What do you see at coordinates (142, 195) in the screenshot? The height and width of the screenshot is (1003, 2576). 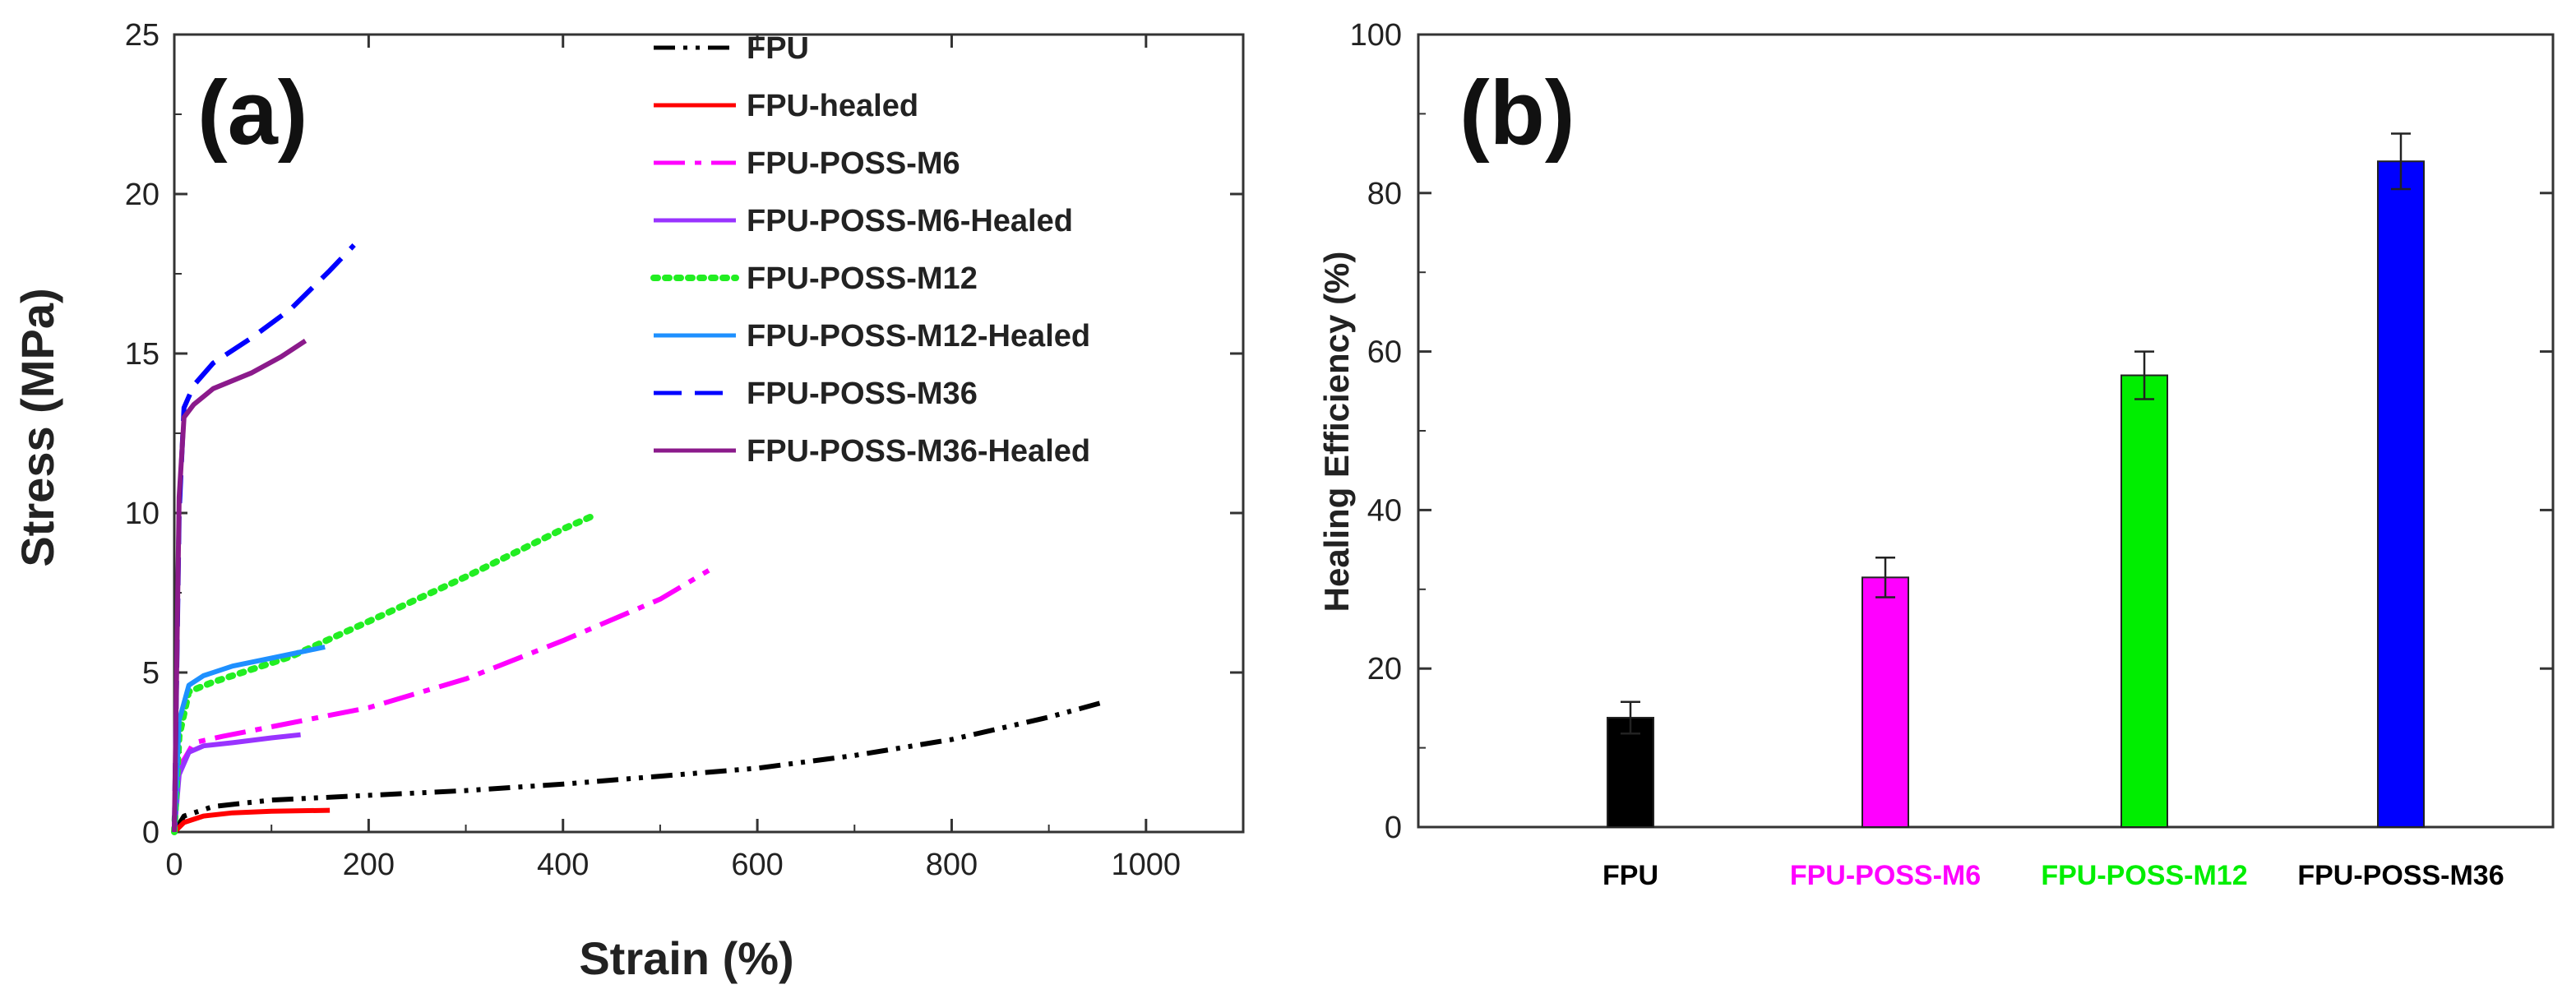 I see `y-tick-label-a: 20` at bounding box center [142, 195].